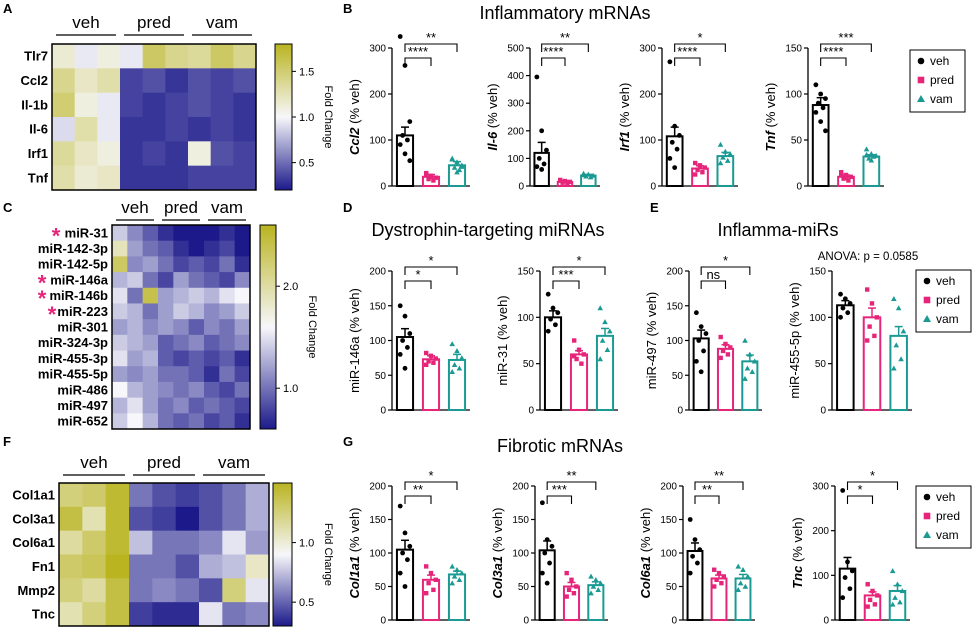 Image resolution: width=974 pixels, height=632 pixels. What do you see at coordinates (797, 553) in the screenshot?
I see `y-axis-label: Tnc (% veh)` at bounding box center [797, 553].